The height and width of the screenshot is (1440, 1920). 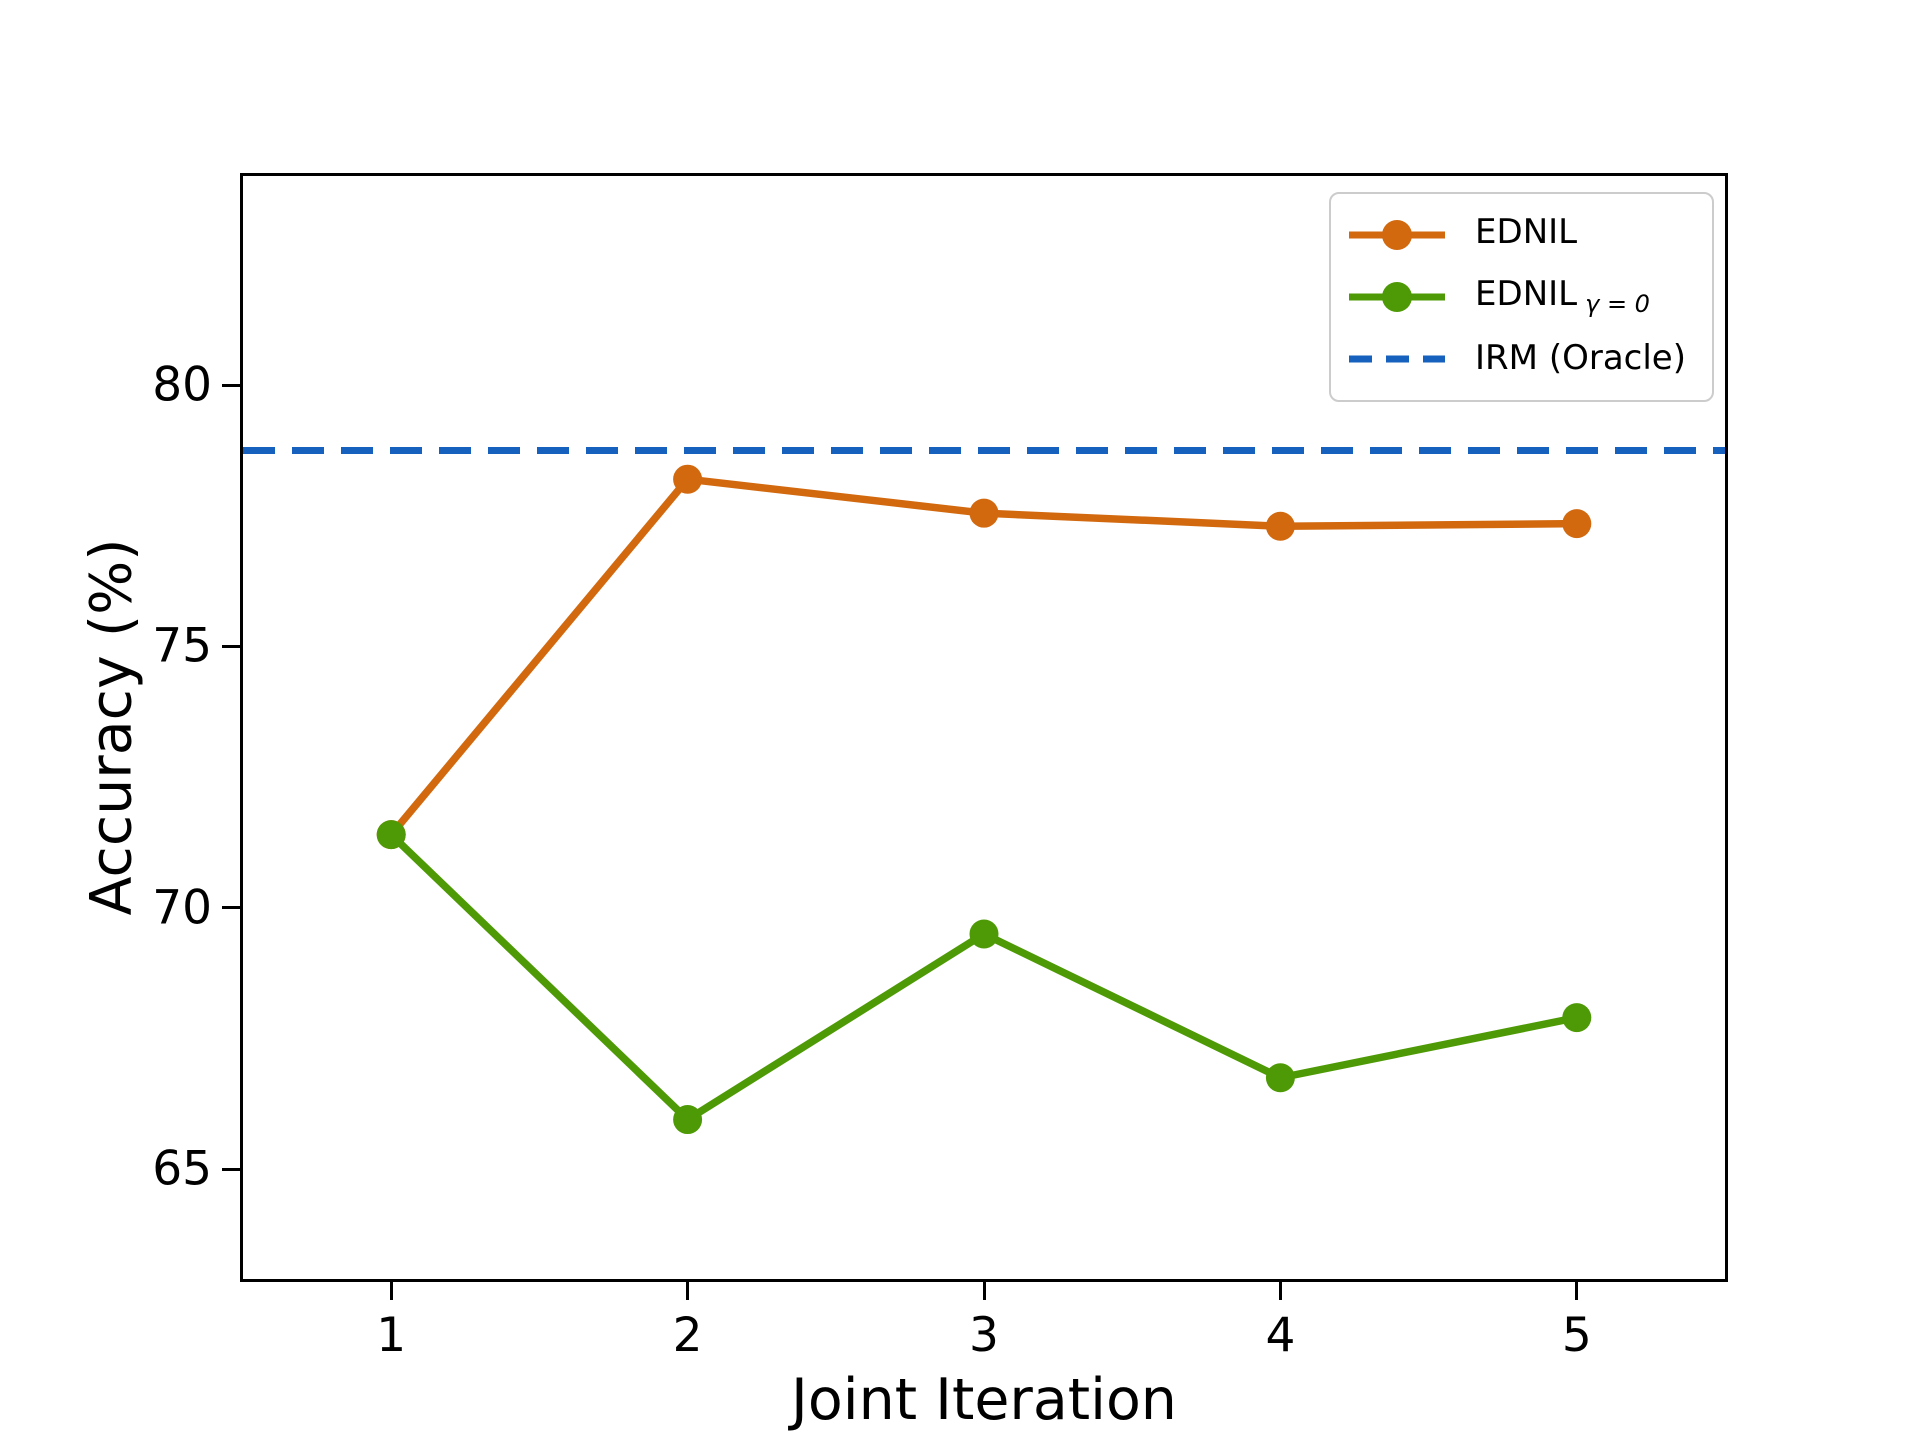 I want to click on legend-item-ednil-gamma0: EDNIL γ = 0, so click(x=1517, y=297).